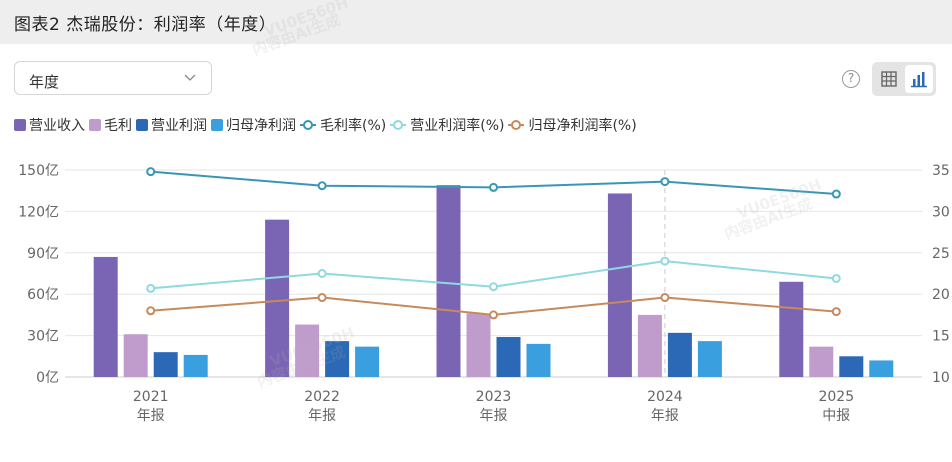 The image size is (952, 462). I want to click on y-axis-right-tick-label: 20, so click(941, 295).